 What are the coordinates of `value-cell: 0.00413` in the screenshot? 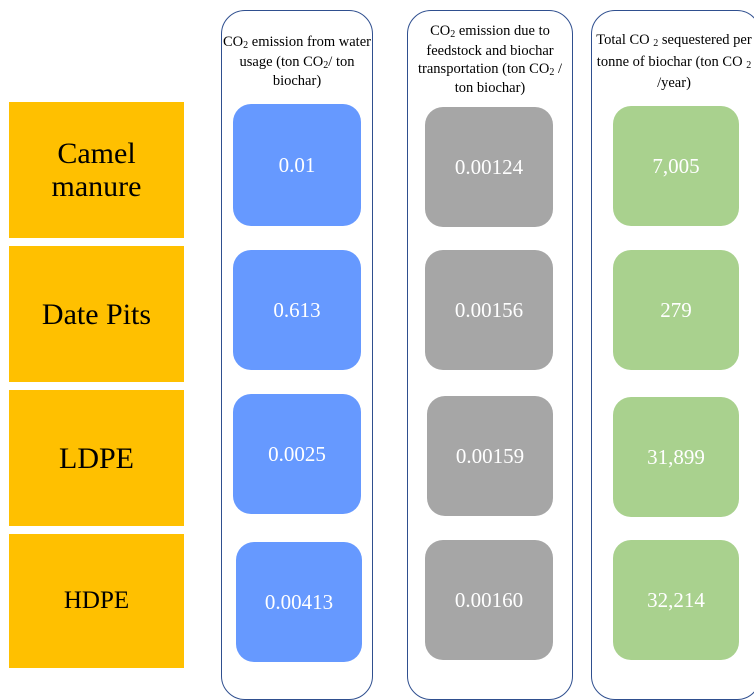 It's located at (299, 602).